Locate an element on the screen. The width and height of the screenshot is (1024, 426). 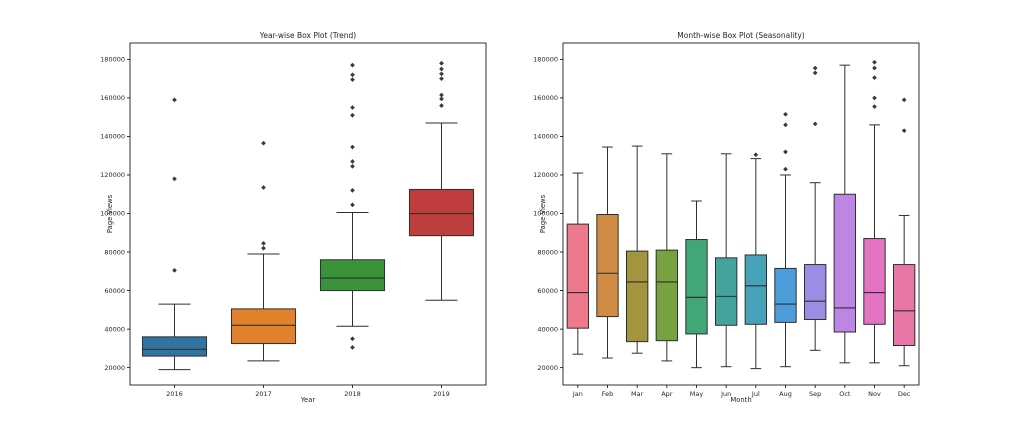
box-Dec is located at coordinates (904, 305).